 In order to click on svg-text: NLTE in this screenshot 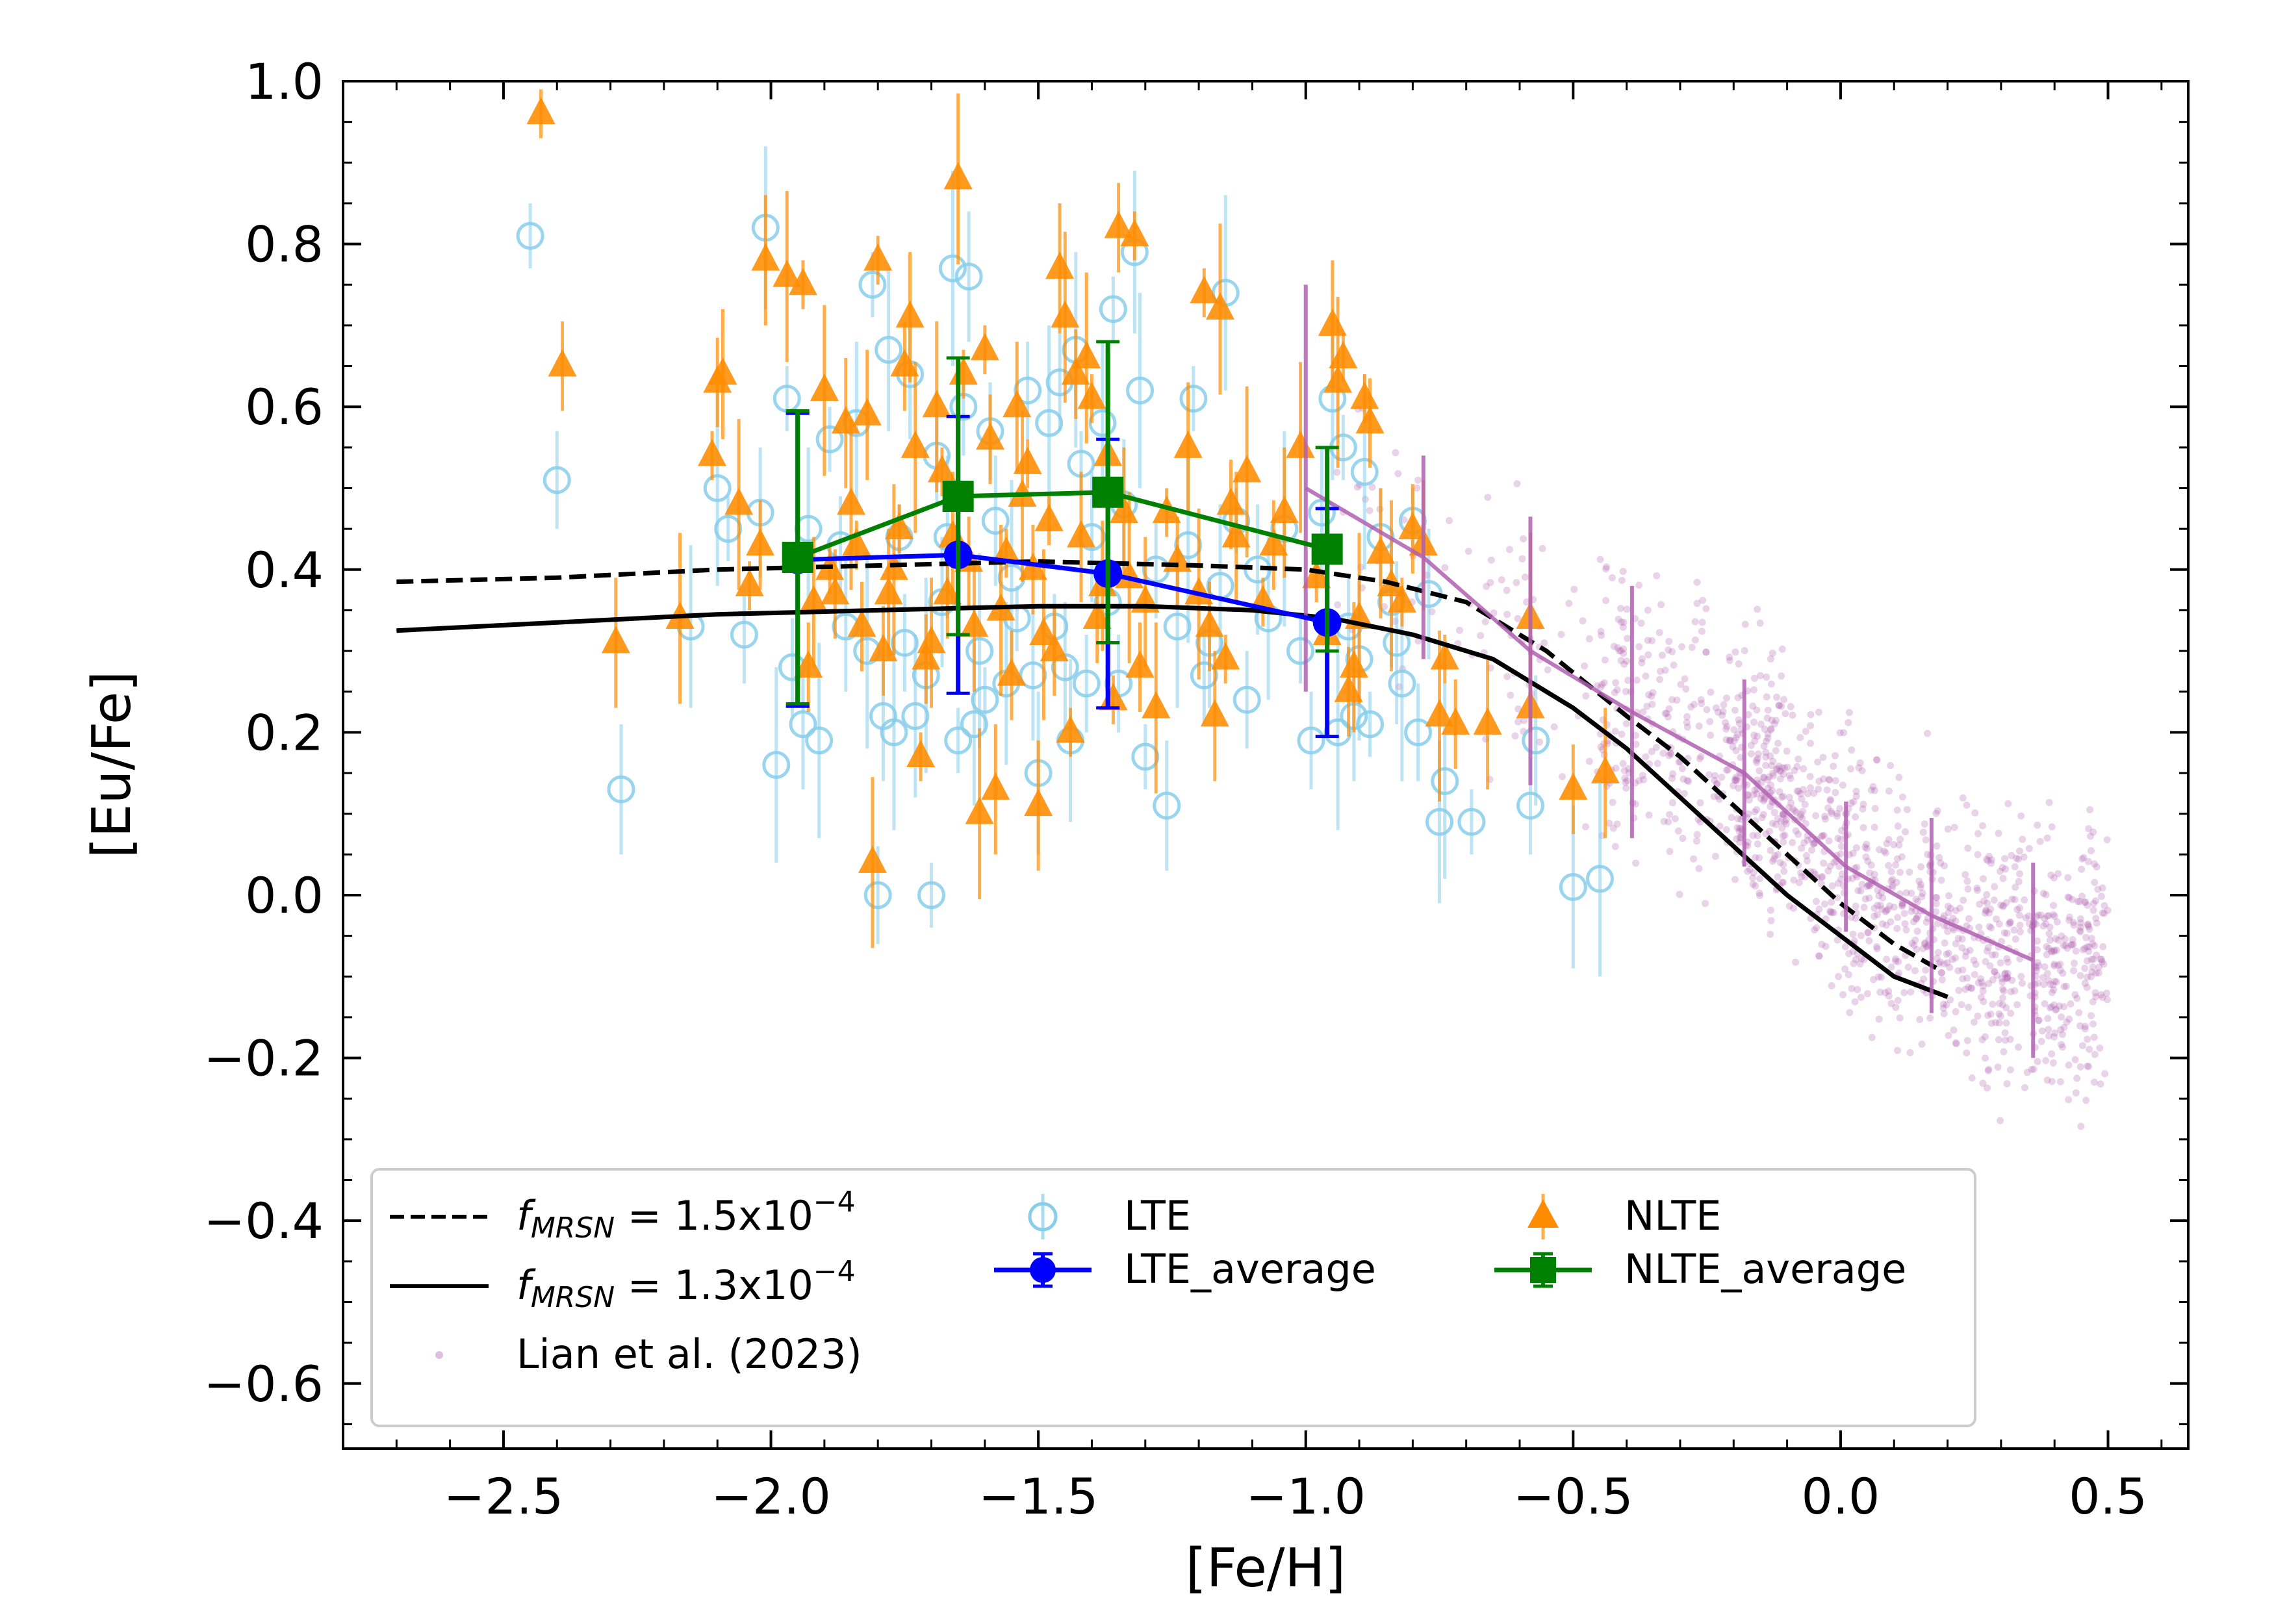, I will do `click(1672, 1215)`.